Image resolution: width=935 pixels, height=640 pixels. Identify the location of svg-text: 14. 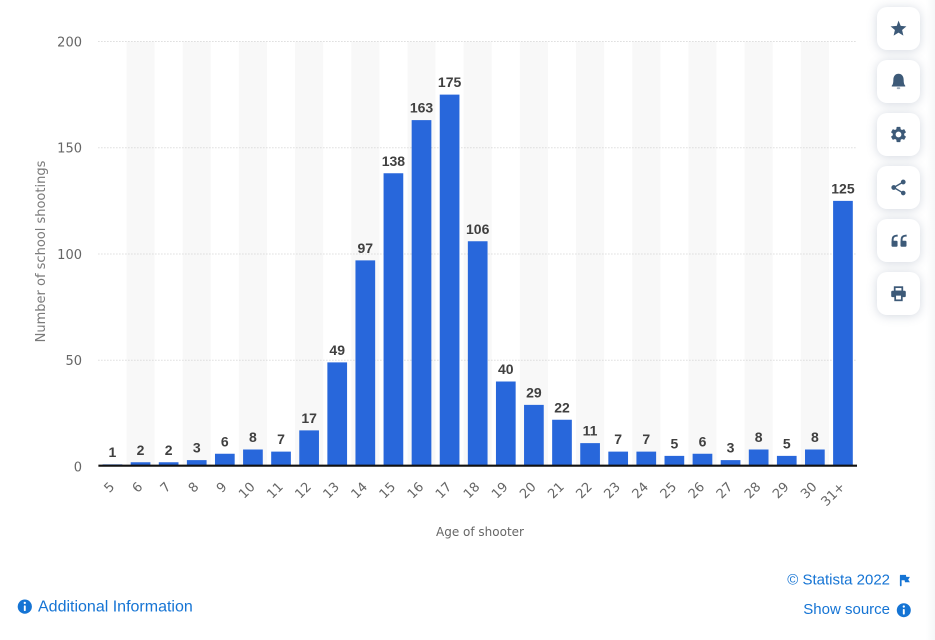
(360, 491).